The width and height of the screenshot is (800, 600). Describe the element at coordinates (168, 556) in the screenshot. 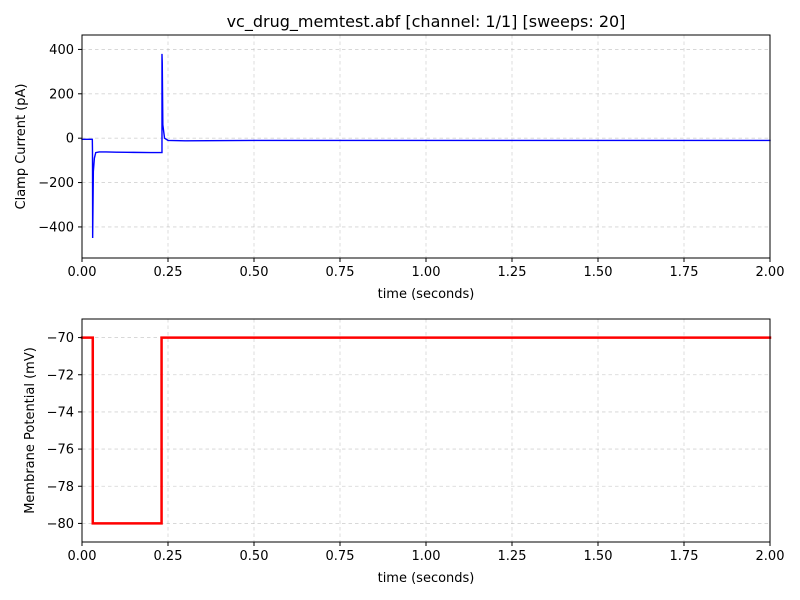

I see `potential-x-tick-label: 0.25` at that location.